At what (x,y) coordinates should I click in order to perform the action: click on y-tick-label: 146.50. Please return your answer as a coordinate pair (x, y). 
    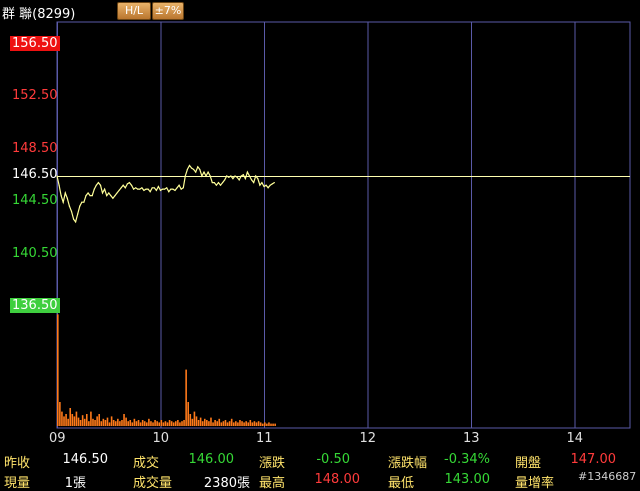
    Looking at the image, I should click on (35, 174).